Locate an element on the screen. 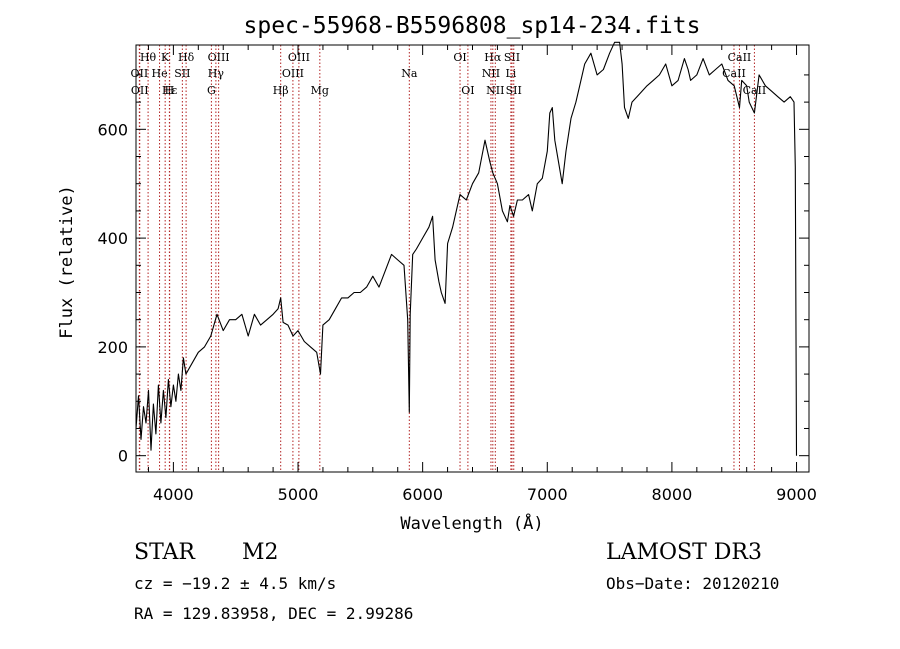  x-tick-label: 8000 is located at coordinates (672, 494).